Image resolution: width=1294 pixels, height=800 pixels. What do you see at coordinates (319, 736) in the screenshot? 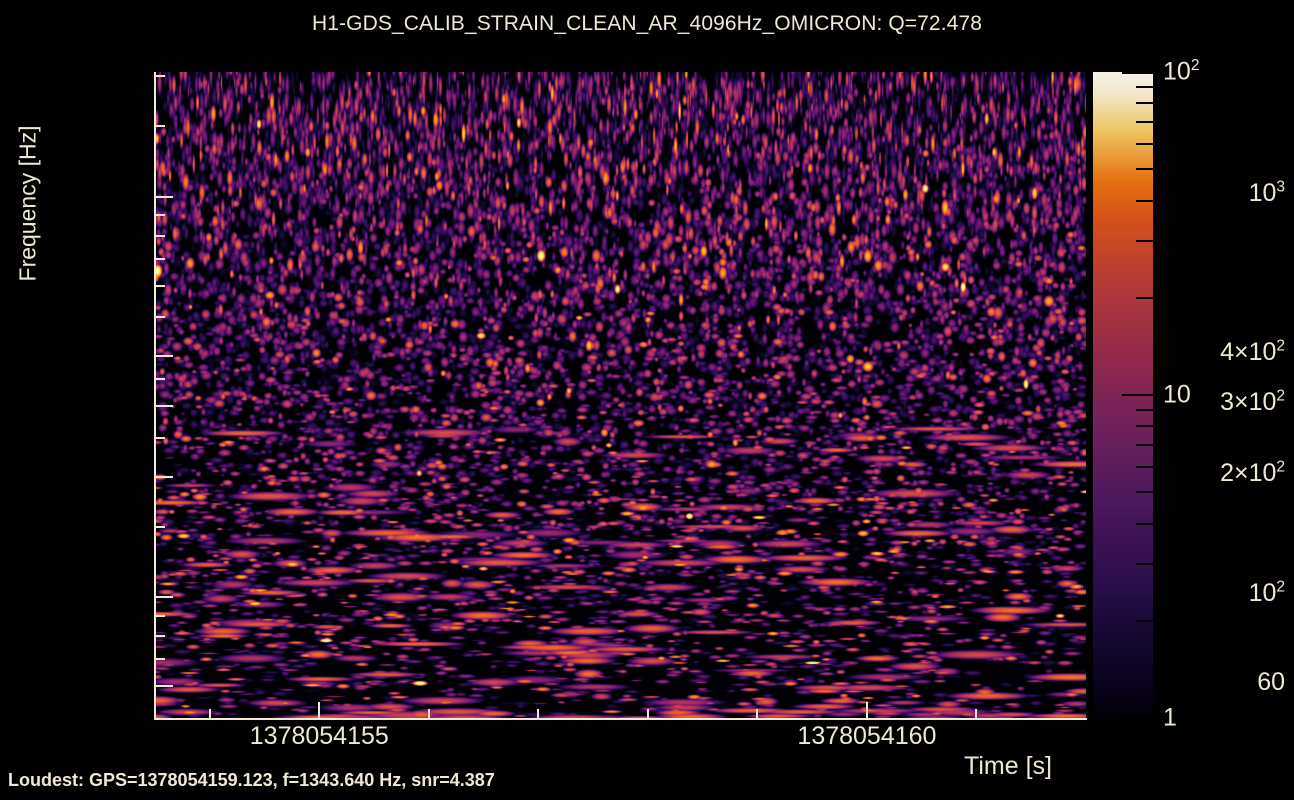
I see `x-tick-label: 1378054155` at bounding box center [319, 736].